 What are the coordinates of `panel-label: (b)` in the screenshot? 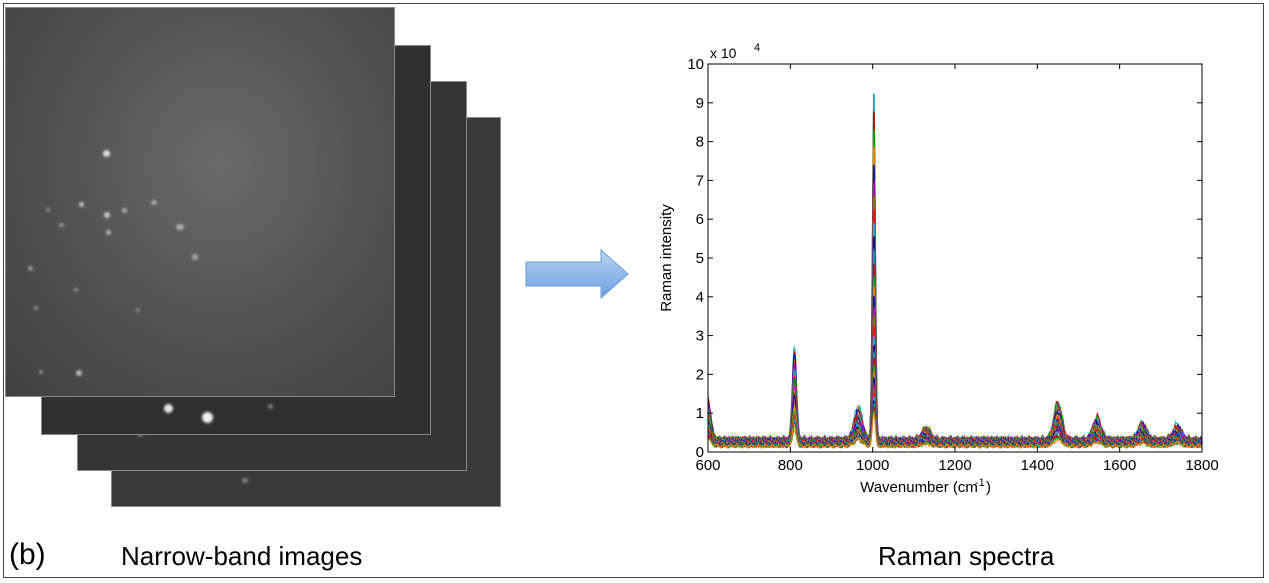 It's located at (27, 554).